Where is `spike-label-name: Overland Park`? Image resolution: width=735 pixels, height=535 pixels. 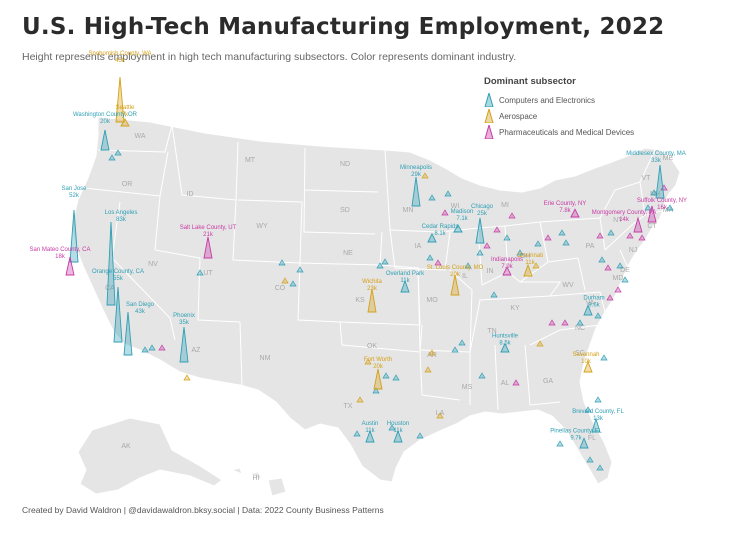
spike-label-name: Overland Park is located at coordinates (405, 274).